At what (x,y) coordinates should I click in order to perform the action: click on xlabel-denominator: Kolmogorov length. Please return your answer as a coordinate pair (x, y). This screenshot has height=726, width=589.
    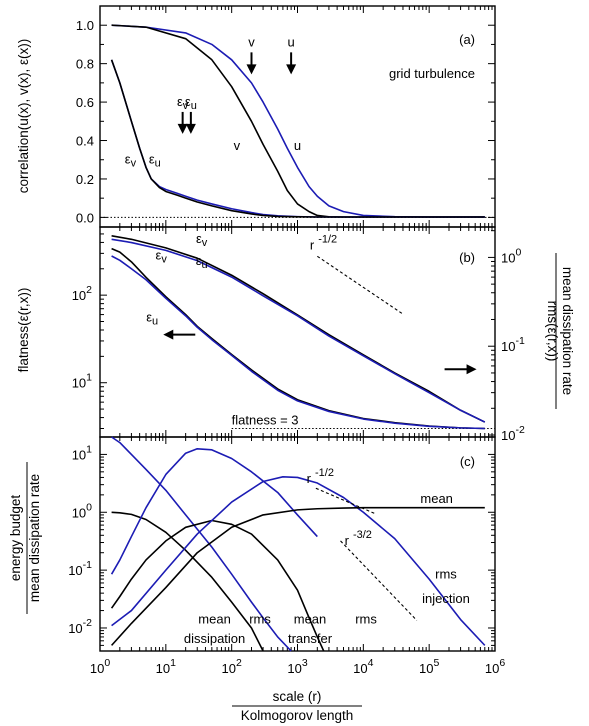
    Looking at the image, I should click on (297, 715).